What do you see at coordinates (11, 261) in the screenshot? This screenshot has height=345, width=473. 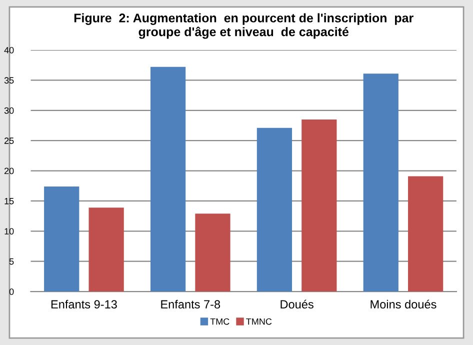 I see `y-tick-label: 5` at bounding box center [11, 261].